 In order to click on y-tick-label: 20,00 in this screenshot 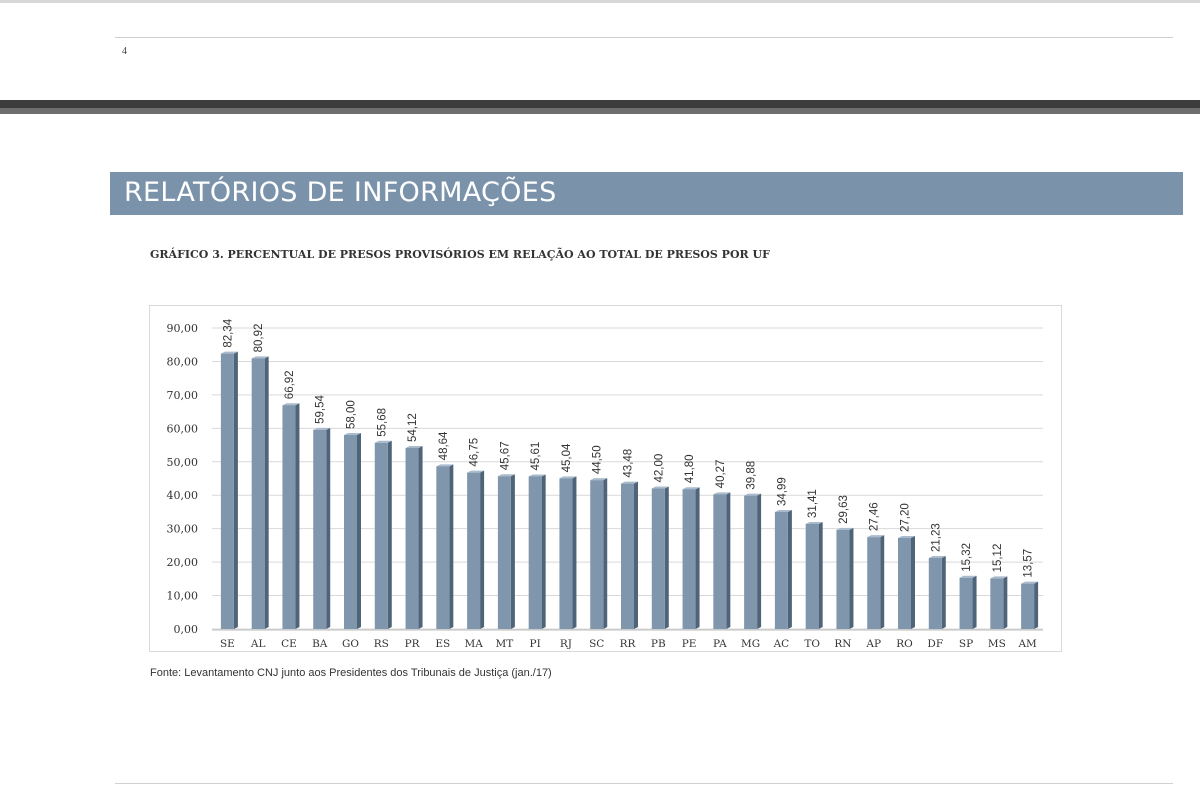, I will do `click(183, 562)`.